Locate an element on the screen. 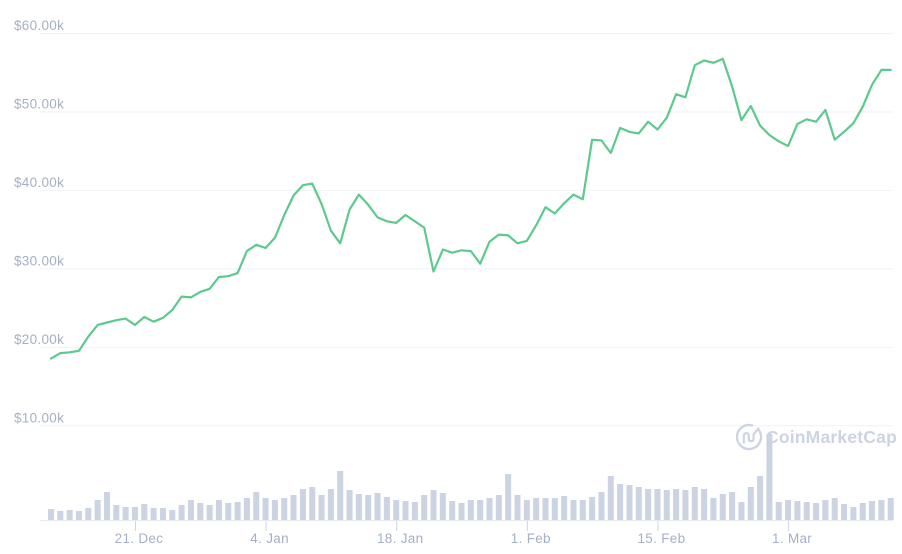 This screenshot has width=902, height=554. coinmarketcap-watermark: CoinMarketCap is located at coordinates (816, 437).